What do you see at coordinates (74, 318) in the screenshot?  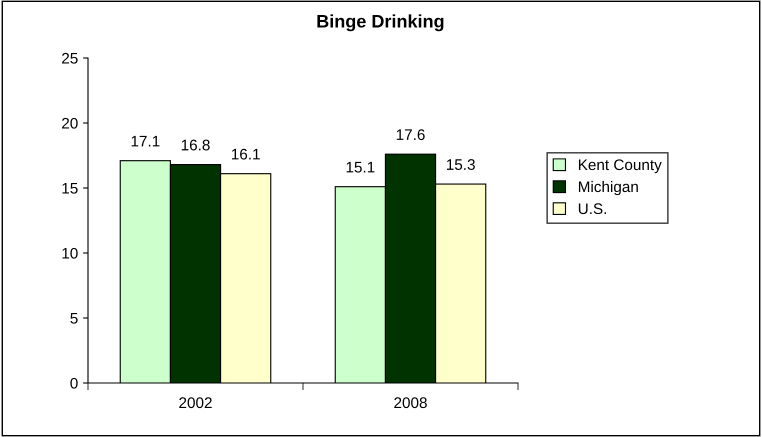 I see `y-tick-label: 5` at bounding box center [74, 318].